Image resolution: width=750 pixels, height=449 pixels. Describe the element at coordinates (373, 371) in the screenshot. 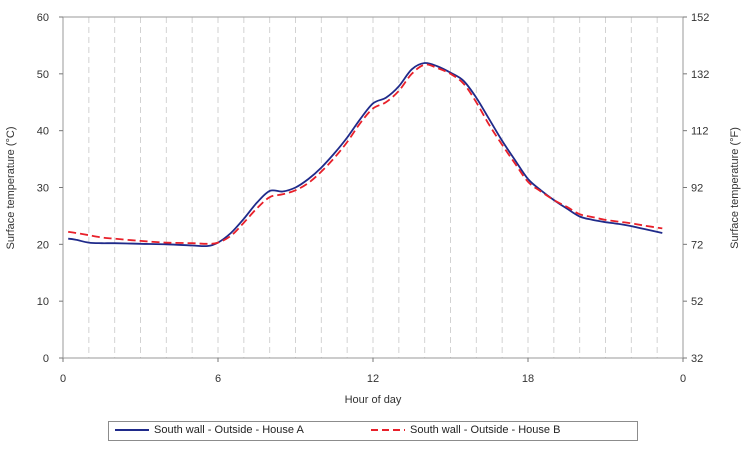

I see `x-axis-ticks: 0 6 12 18 0` at that location.